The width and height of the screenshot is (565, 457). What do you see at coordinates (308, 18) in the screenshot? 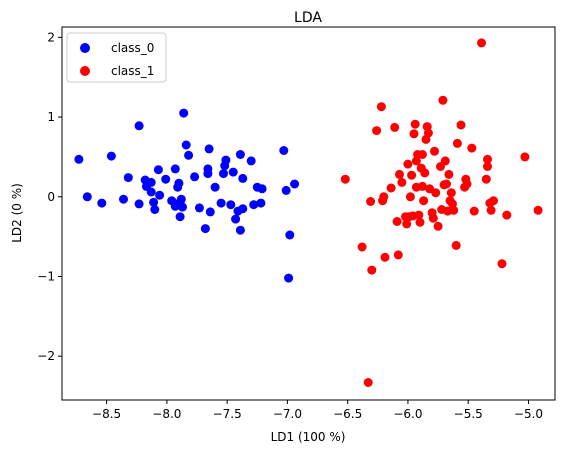
I see `chart-title: LDA` at bounding box center [308, 18].